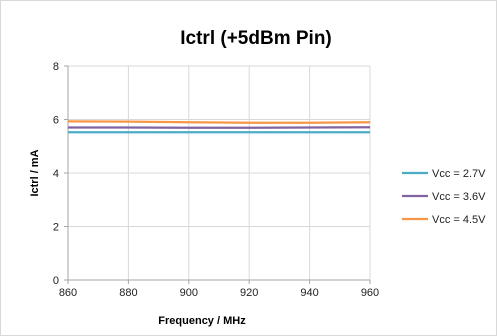 The image size is (497, 336). I want to click on legend-label: Vcc = 4.5V, so click(459, 220).